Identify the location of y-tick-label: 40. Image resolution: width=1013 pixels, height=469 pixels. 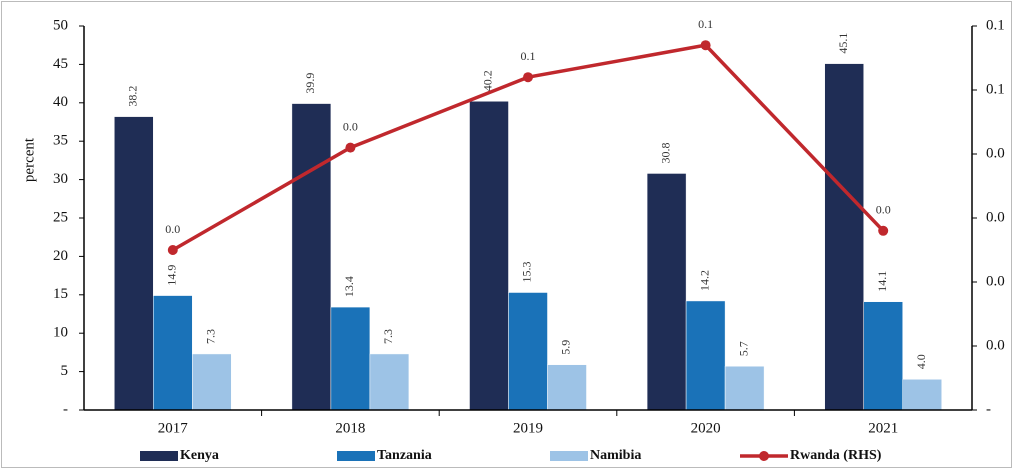
(60, 102).